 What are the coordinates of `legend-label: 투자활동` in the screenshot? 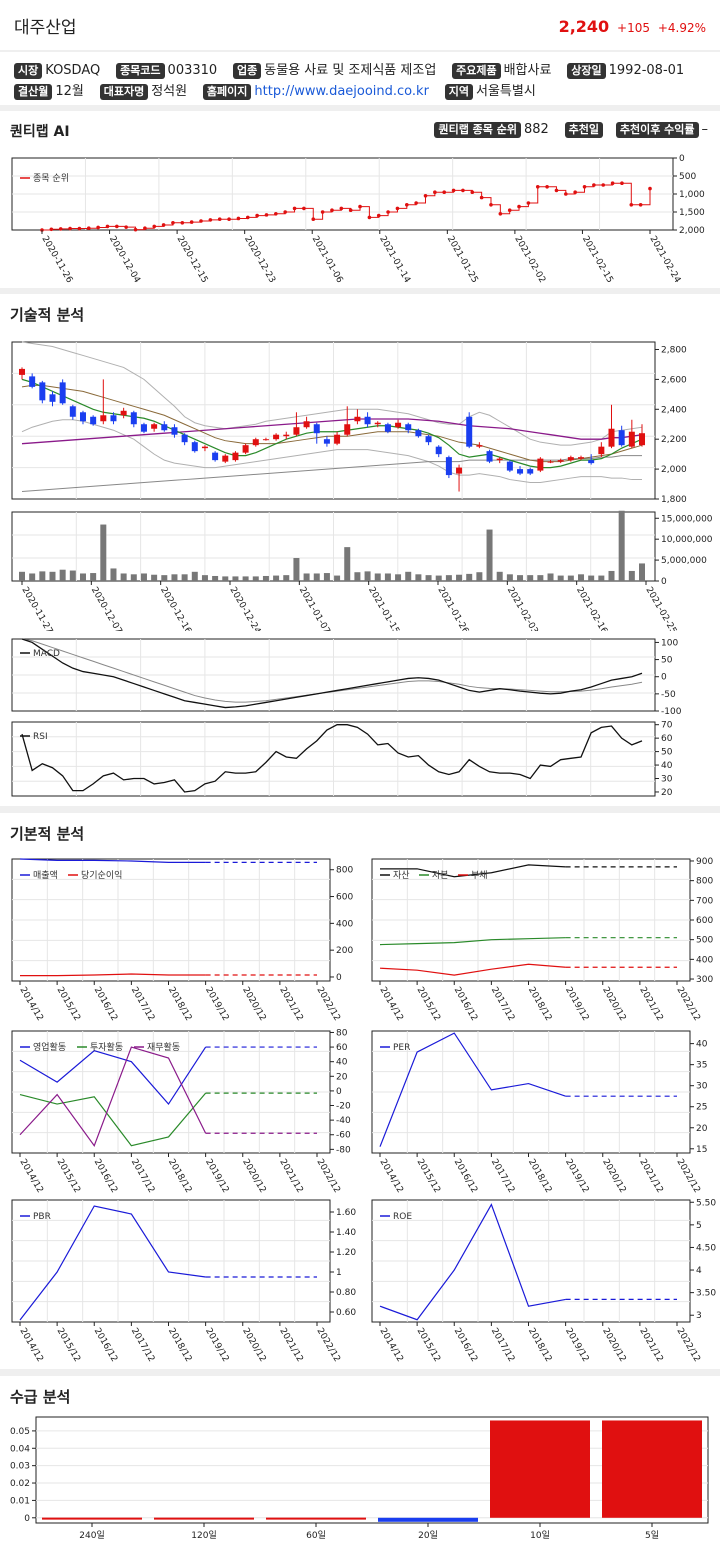 It's located at (106, 1047).